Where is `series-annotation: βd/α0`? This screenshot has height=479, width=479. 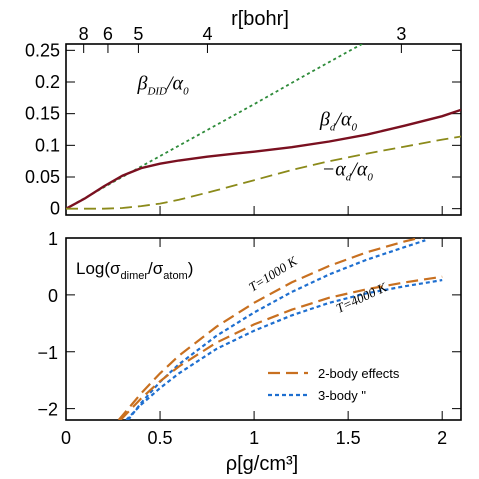 series-annotation: βd/α0 is located at coordinates (338, 121).